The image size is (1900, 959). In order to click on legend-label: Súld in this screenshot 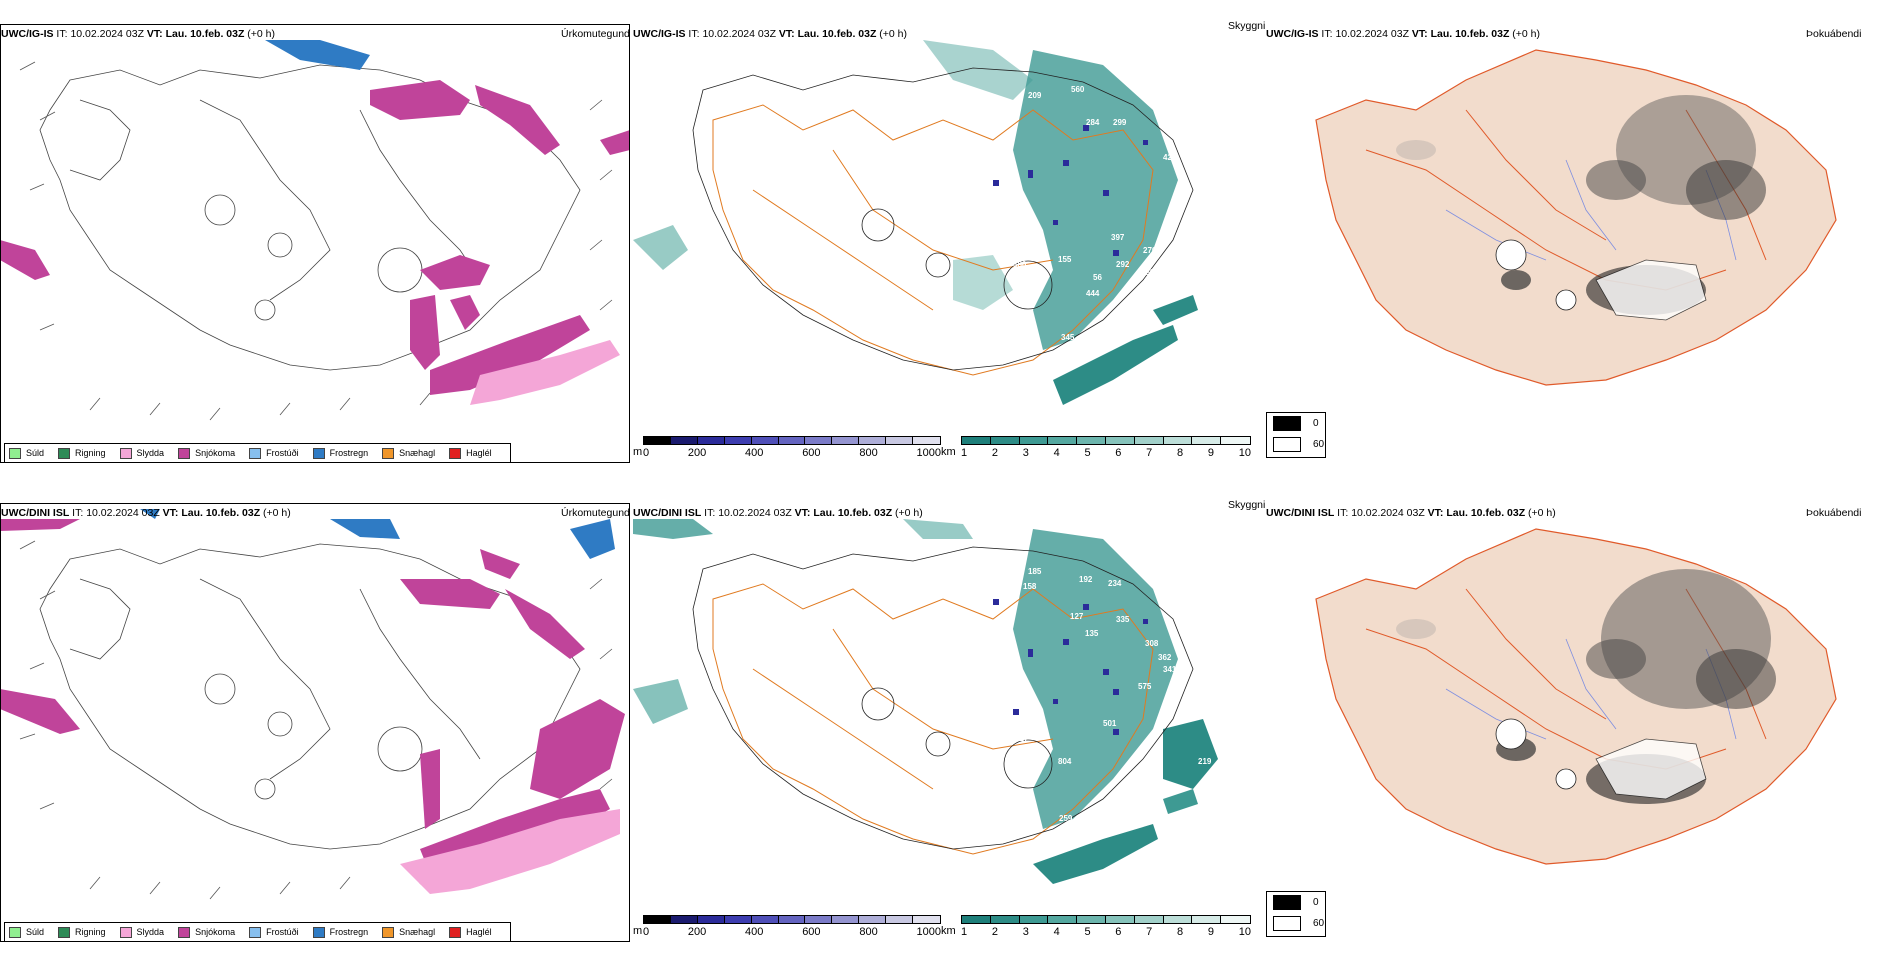, I will do `click(35, 453)`.